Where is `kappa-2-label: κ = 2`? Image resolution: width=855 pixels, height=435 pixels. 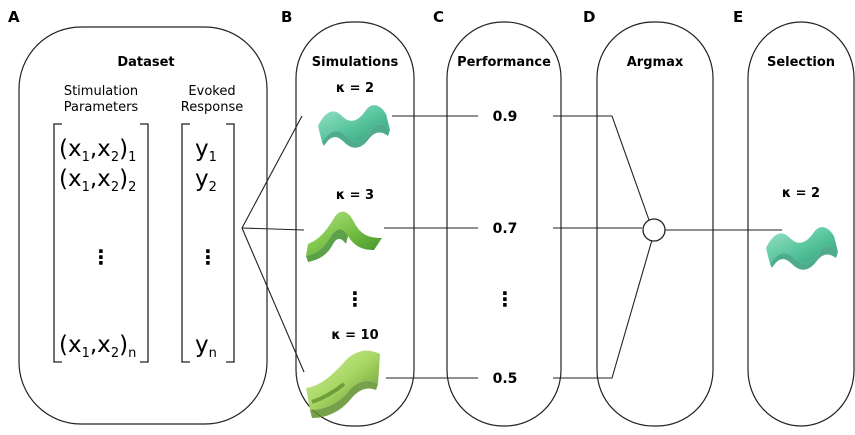
kappa-2-label: κ = 2 is located at coordinates (355, 88).